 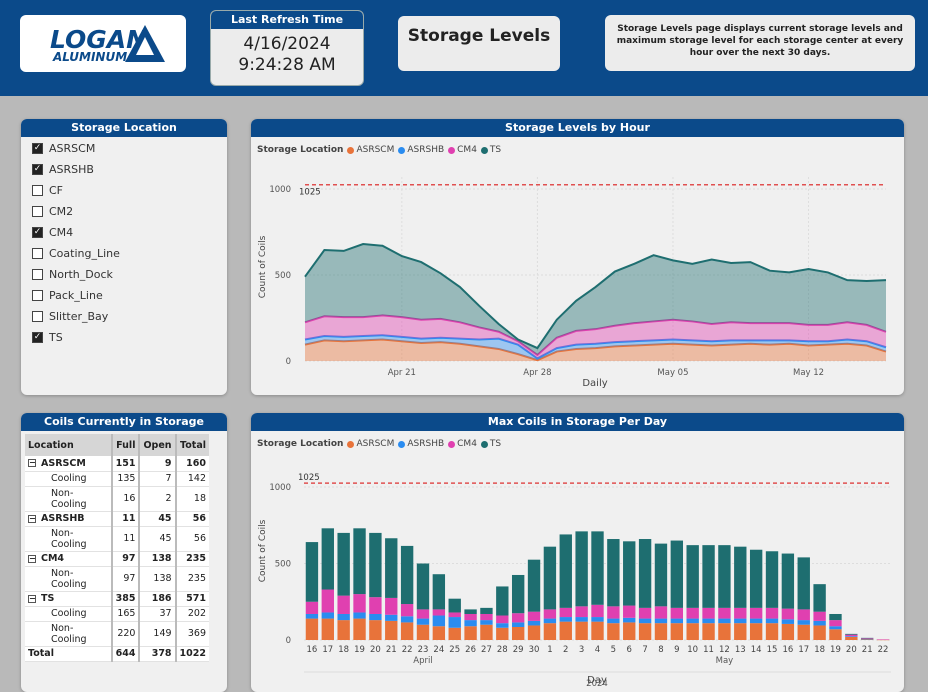 I want to click on x-tick-label: 8, so click(x=660, y=650).